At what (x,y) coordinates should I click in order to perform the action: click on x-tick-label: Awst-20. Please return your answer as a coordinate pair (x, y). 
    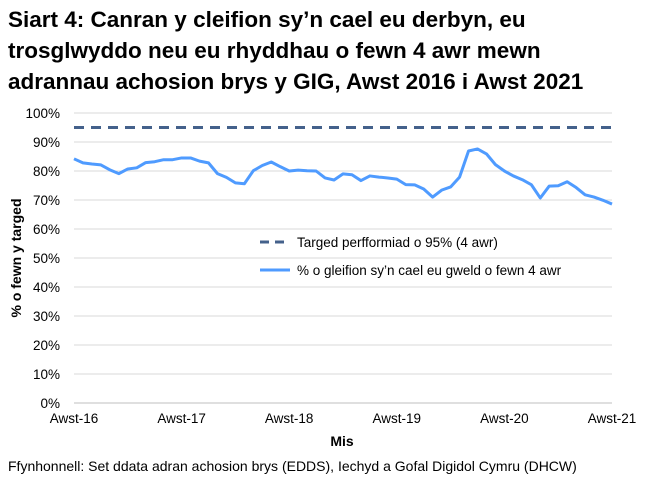
    Looking at the image, I should click on (504, 418).